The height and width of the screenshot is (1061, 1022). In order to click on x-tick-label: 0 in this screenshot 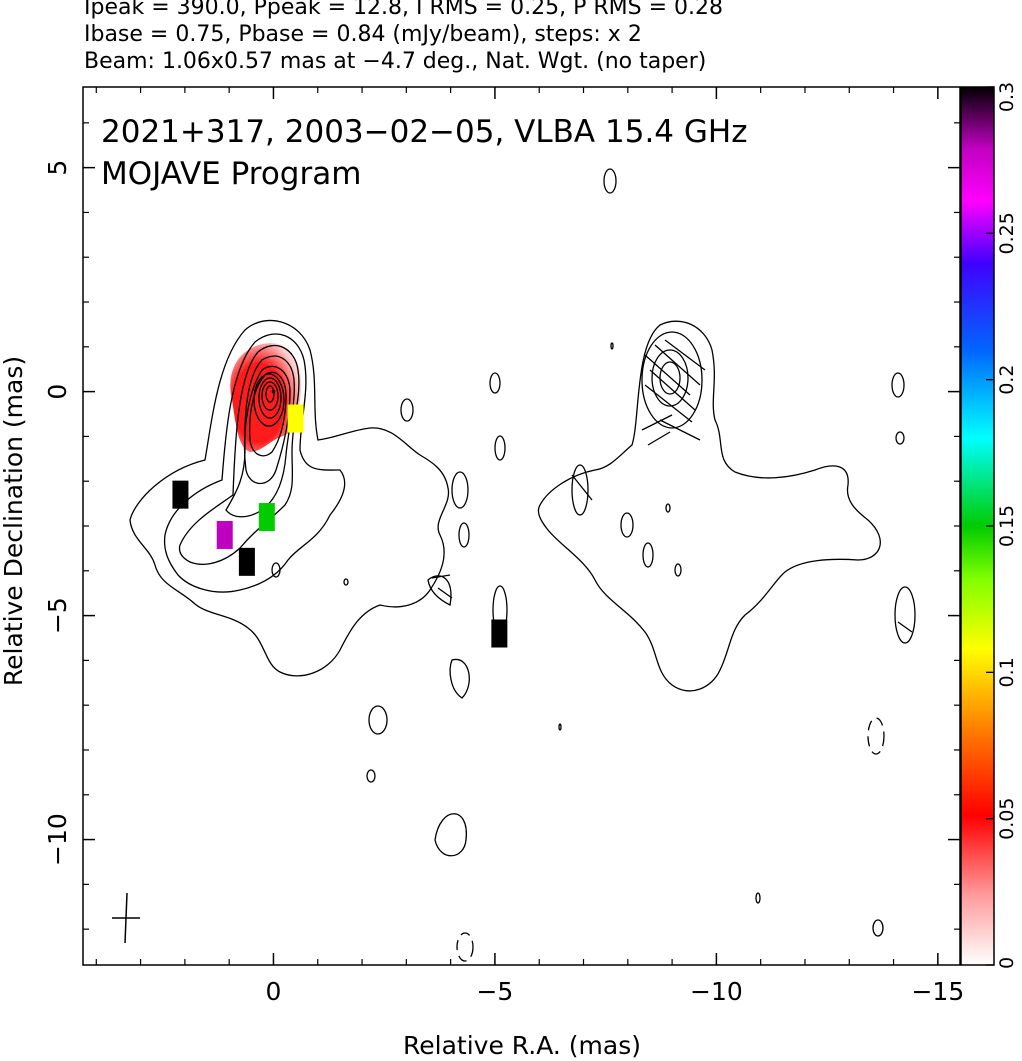, I will do `click(274, 991)`.